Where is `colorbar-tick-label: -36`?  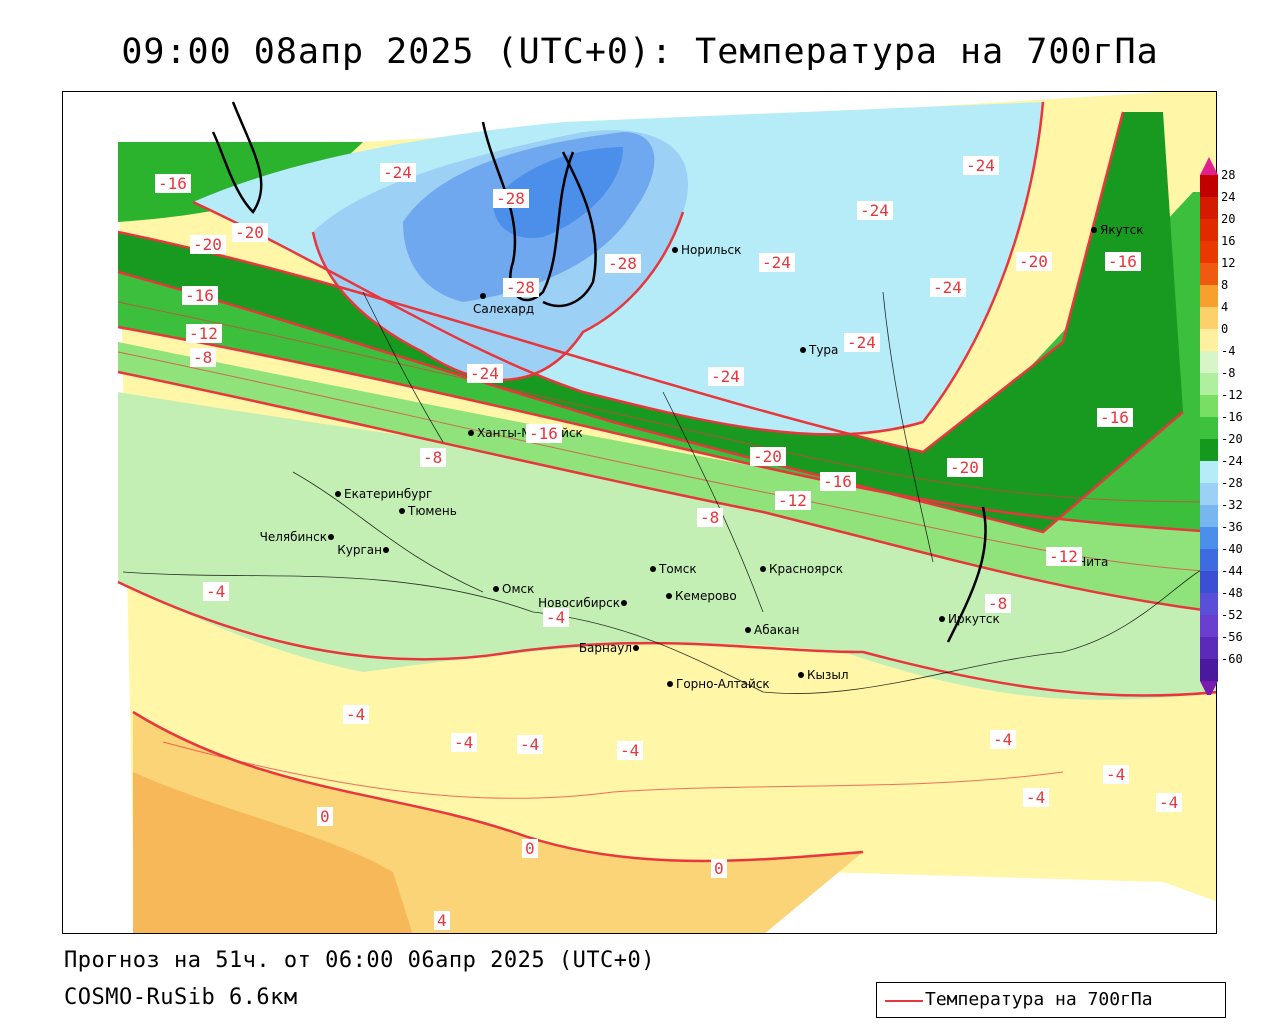 colorbar-tick-label: -36 is located at coordinates (1232, 527).